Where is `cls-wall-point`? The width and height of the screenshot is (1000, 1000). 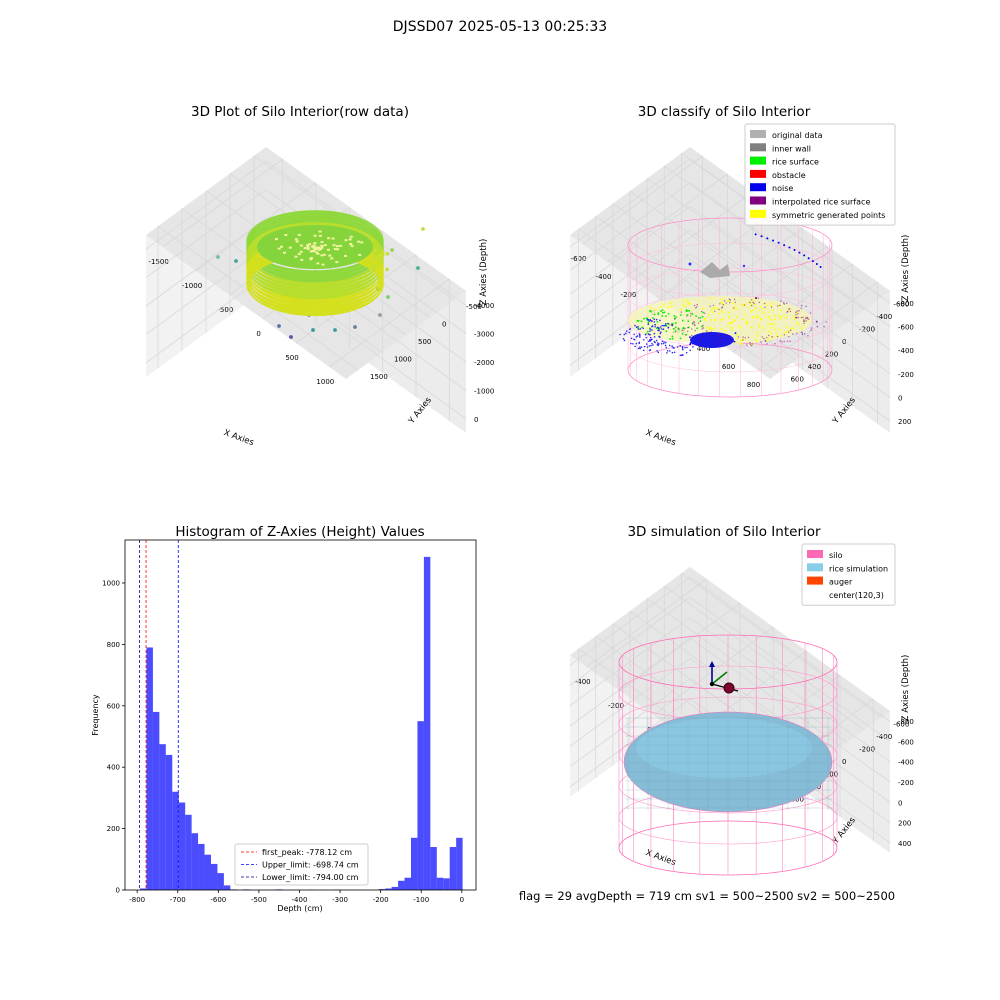 cls-wall-point is located at coordinates (767, 238).